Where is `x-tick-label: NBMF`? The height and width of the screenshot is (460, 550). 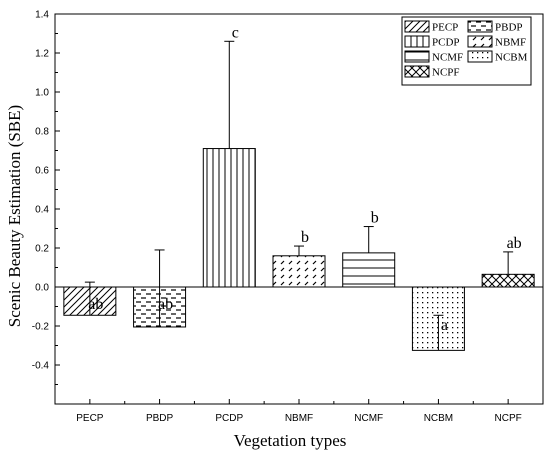 x-tick-label: NBMF is located at coordinates (299, 418).